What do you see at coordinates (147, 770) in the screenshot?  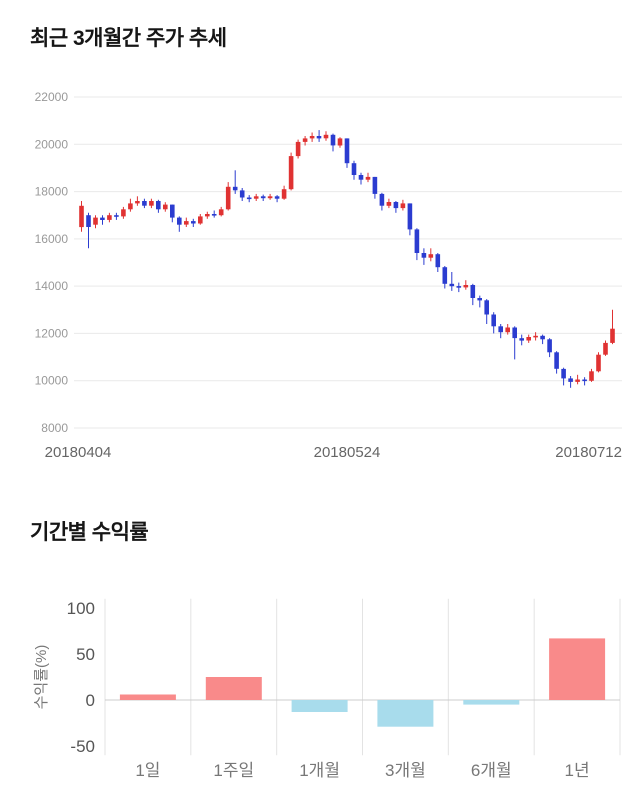 I see `svg-text: 1일` at bounding box center [147, 770].